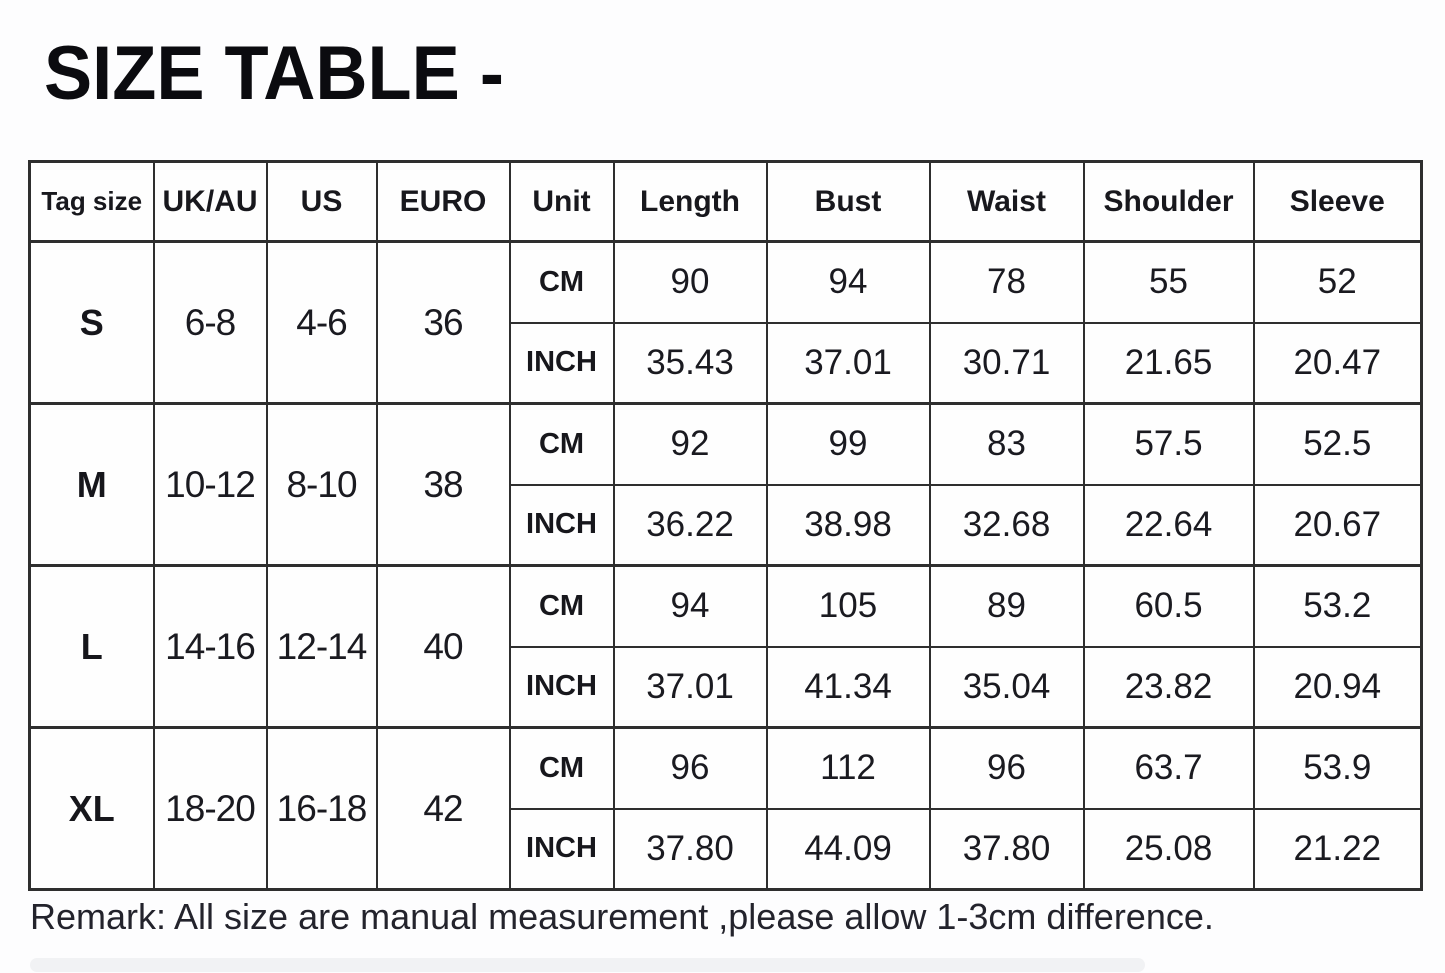 The height and width of the screenshot is (973, 1445). What do you see at coordinates (1168, 606) in the screenshot?
I see `measurement-cell: 60.5` at bounding box center [1168, 606].